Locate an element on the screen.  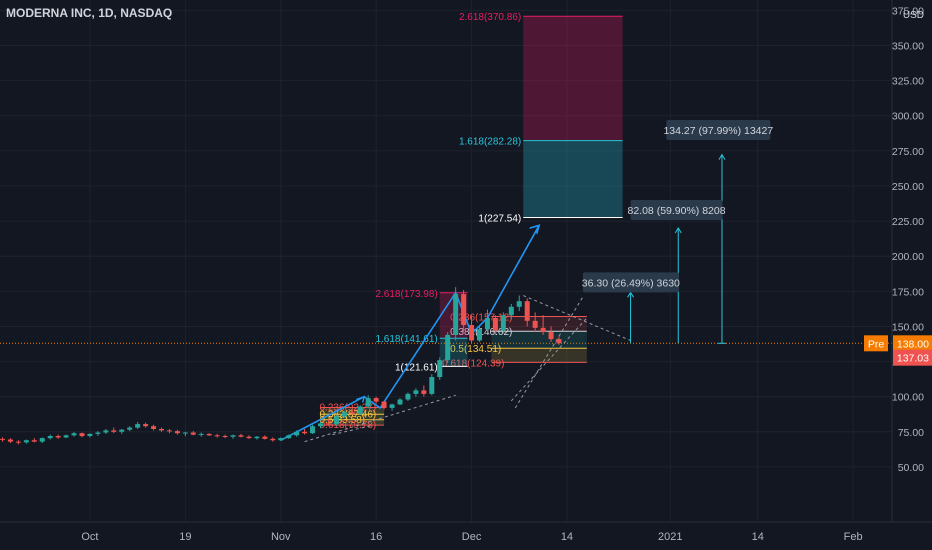
extension-big-top is located at coordinates (573, 78).